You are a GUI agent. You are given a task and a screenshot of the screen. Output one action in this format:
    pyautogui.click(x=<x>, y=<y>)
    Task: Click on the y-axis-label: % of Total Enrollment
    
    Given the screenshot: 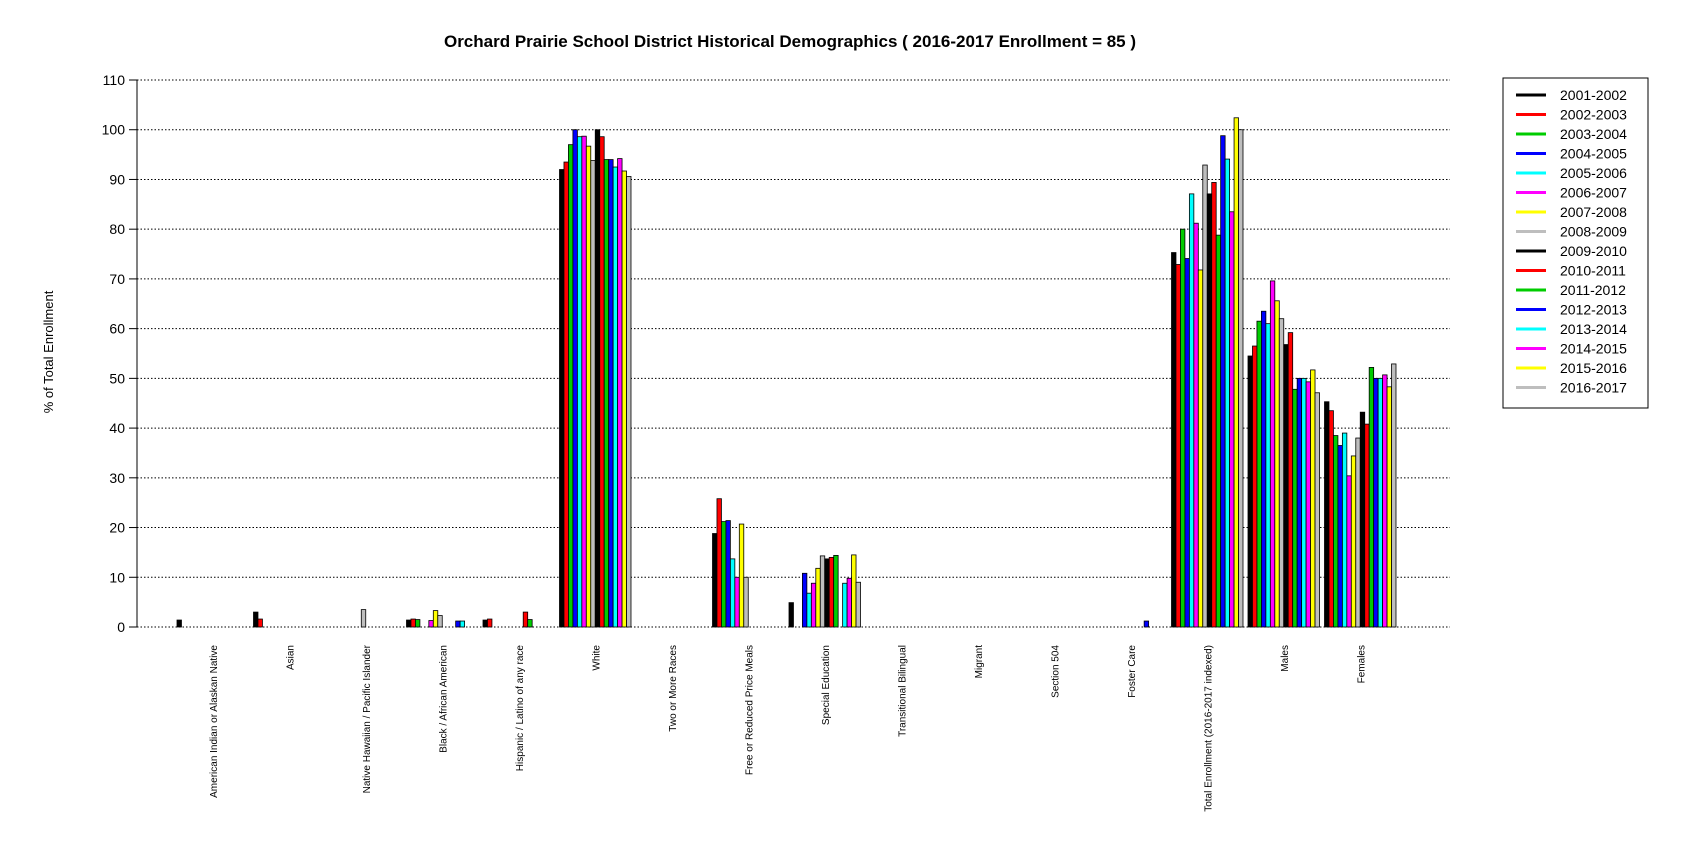 What is the action you would take?
    pyautogui.click(x=48, y=351)
    